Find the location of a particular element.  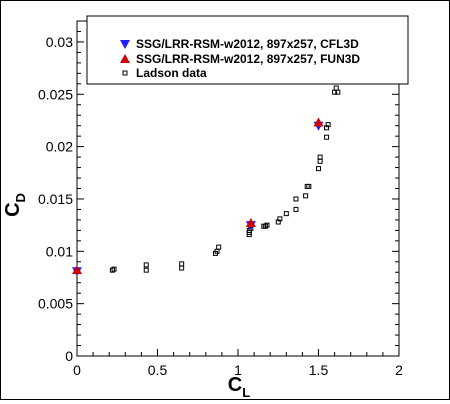

y-axis-label-sub: D is located at coordinates (20, 197).